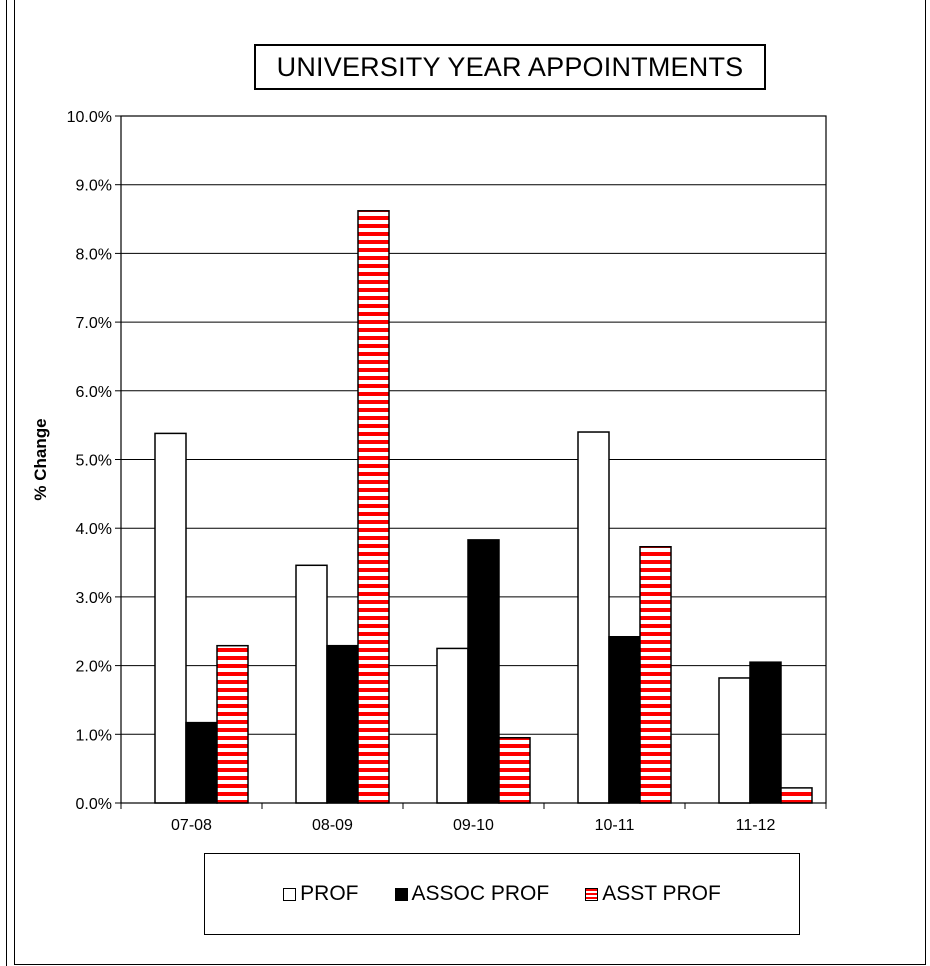 This screenshot has width=930, height=966. What do you see at coordinates (592, 894) in the screenshot?
I see `legend-swatch-asst-prof` at bounding box center [592, 894].